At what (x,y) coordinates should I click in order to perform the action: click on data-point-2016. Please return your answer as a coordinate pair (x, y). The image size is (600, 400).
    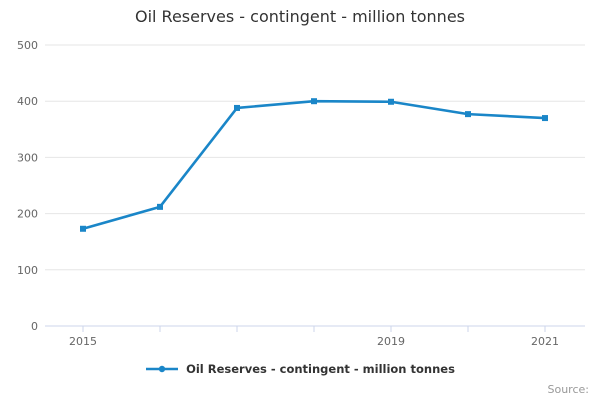
    Looking at the image, I should click on (160, 206).